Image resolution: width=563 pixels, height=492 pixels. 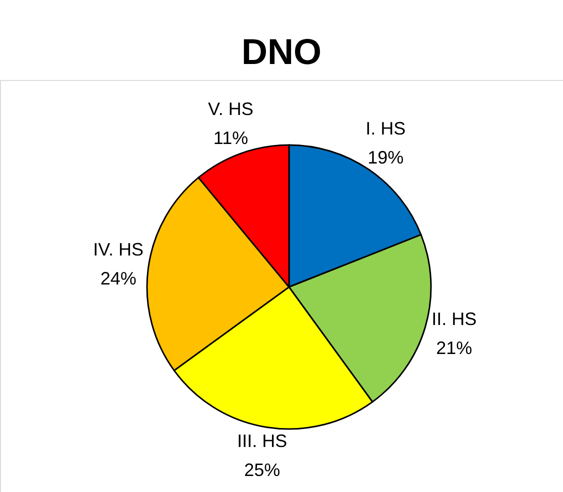 I want to click on slice-label: IV. HS, so click(x=118, y=249).